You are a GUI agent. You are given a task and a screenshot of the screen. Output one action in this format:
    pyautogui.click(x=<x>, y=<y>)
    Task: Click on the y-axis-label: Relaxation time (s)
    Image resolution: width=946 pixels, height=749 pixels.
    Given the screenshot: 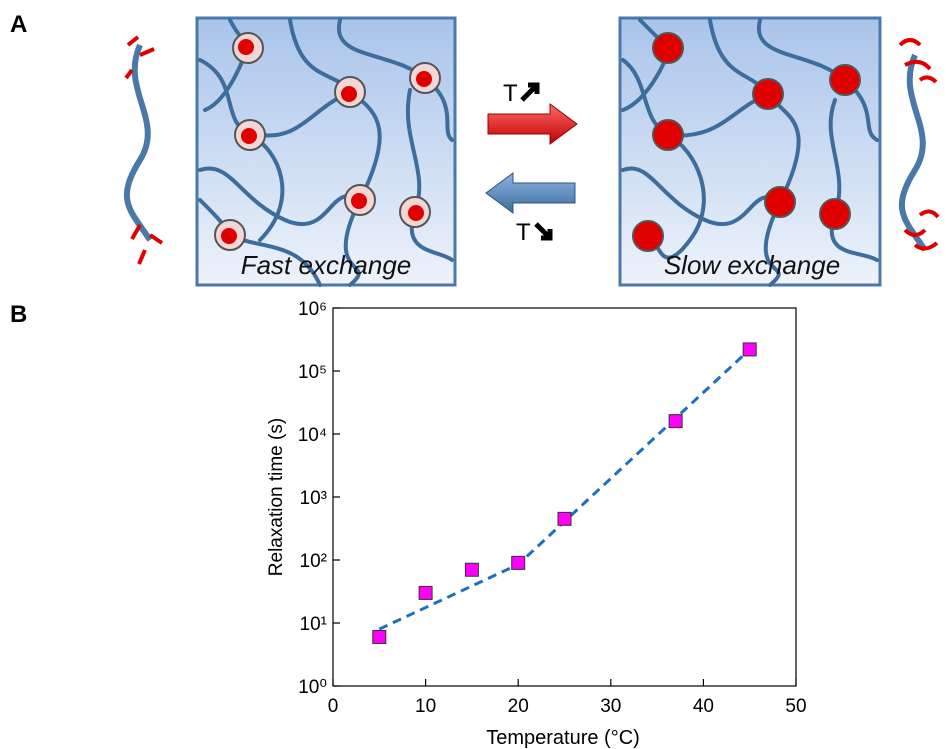 What is the action you would take?
    pyautogui.click(x=276, y=497)
    